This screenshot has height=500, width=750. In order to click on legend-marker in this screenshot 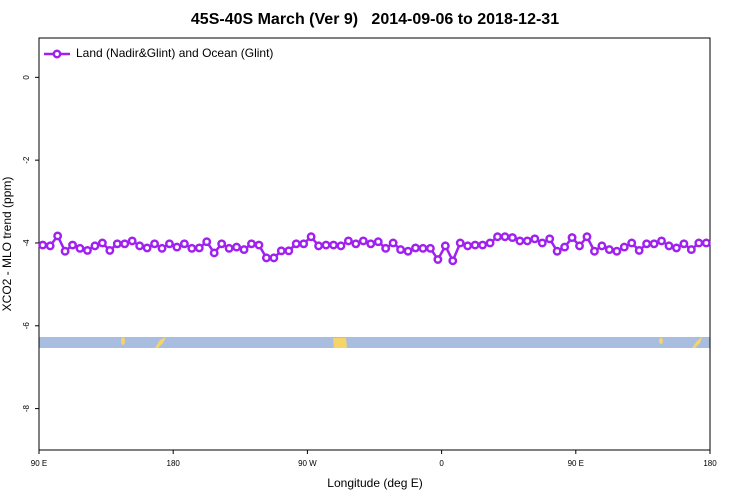, I will do `click(57, 54)`.